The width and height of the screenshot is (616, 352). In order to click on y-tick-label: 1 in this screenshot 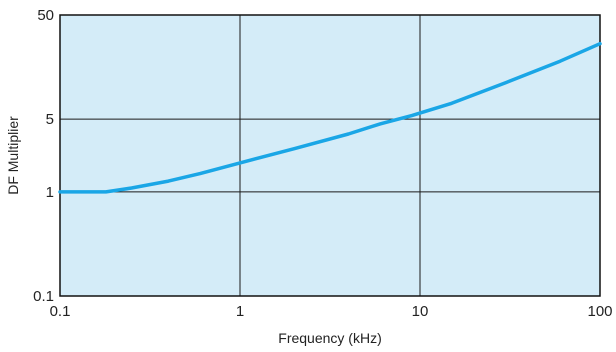, I will do `click(50, 192)`.